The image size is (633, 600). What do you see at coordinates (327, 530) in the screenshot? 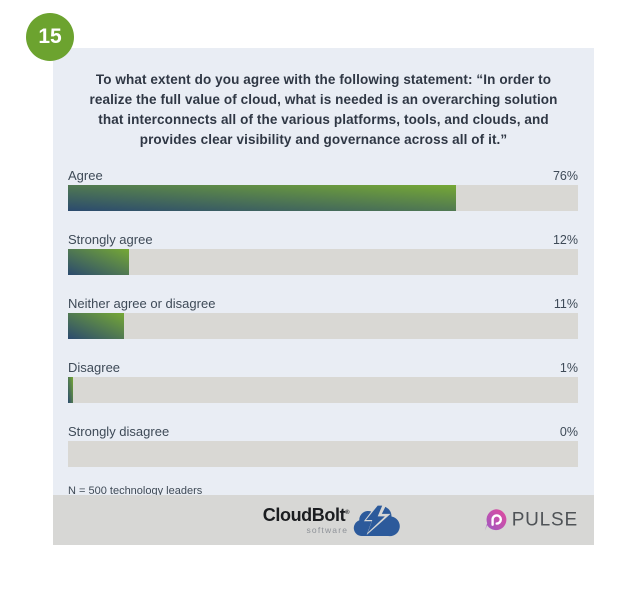
I see `cloudbolt-software-label: software` at bounding box center [327, 530].